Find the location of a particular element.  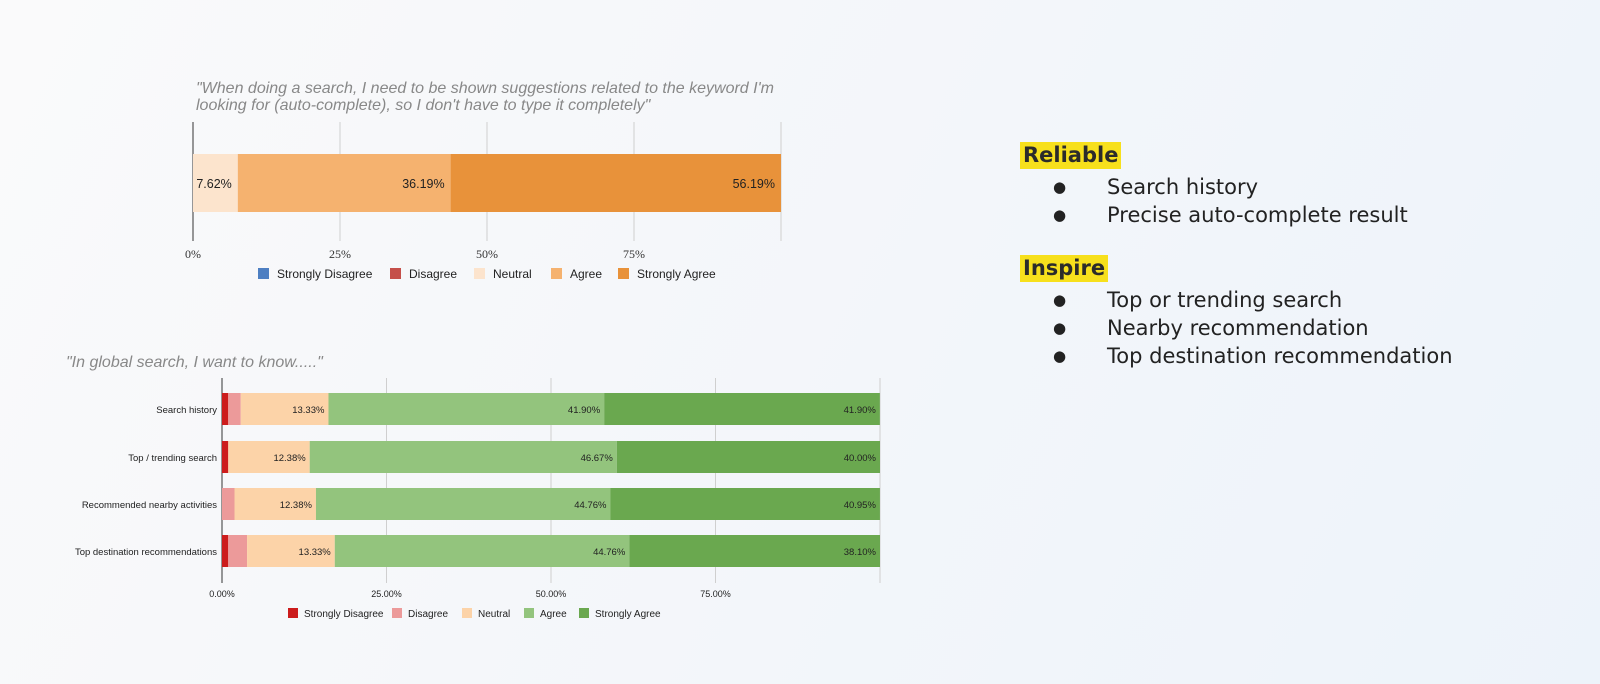

inspire-heading: Inspire is located at coordinates (1064, 268).